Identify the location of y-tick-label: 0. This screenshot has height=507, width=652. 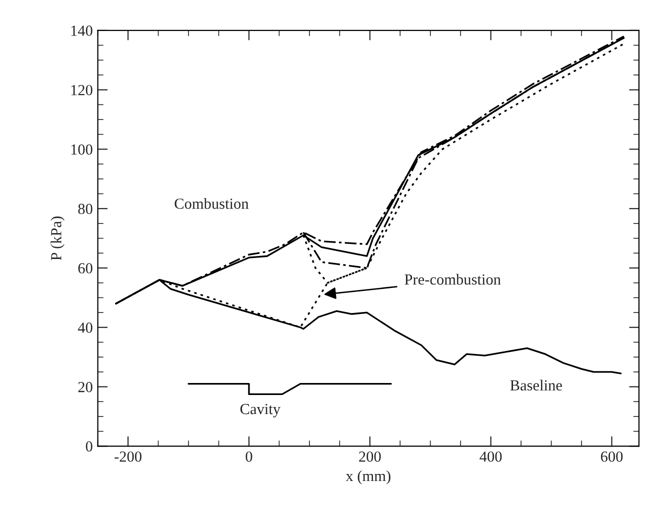
(89, 446).